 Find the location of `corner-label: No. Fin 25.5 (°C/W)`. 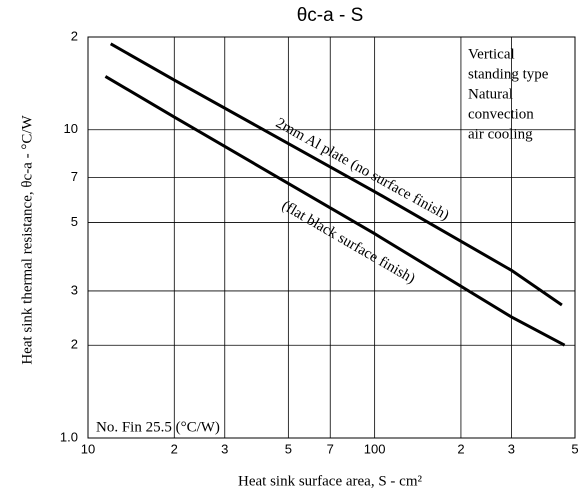

corner-label: No. Fin 25.5 (°C/W) is located at coordinates (158, 427).